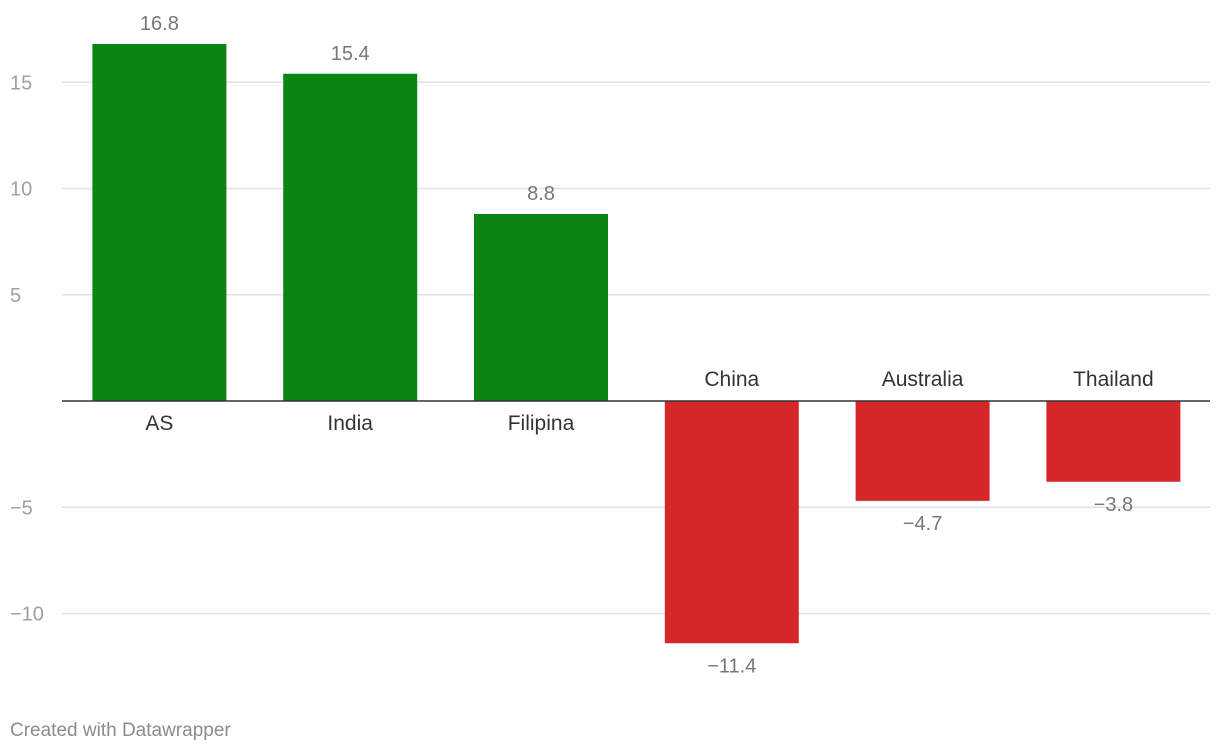 Image resolution: width=1220 pixels, height=756 pixels. I want to click on bar-filipina, so click(541, 307).